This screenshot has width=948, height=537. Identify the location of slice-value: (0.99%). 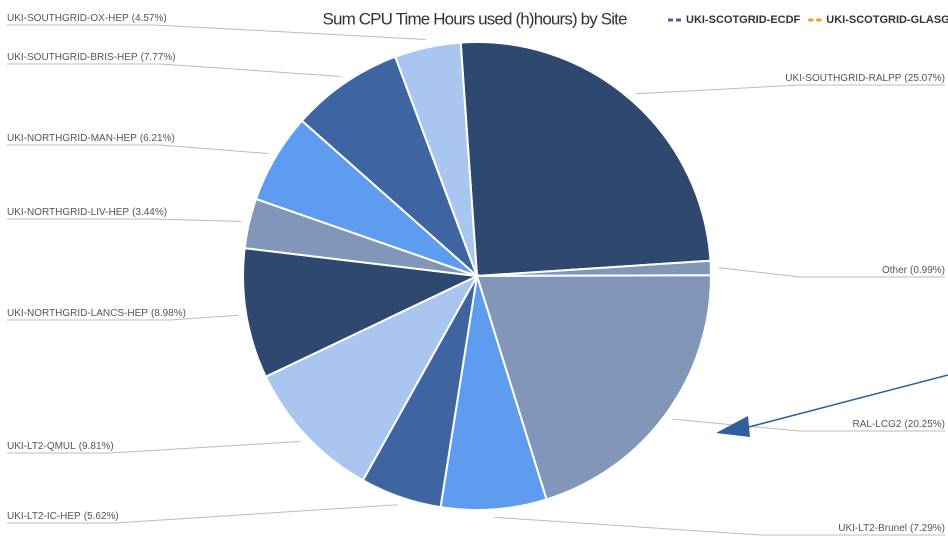
(927, 270).